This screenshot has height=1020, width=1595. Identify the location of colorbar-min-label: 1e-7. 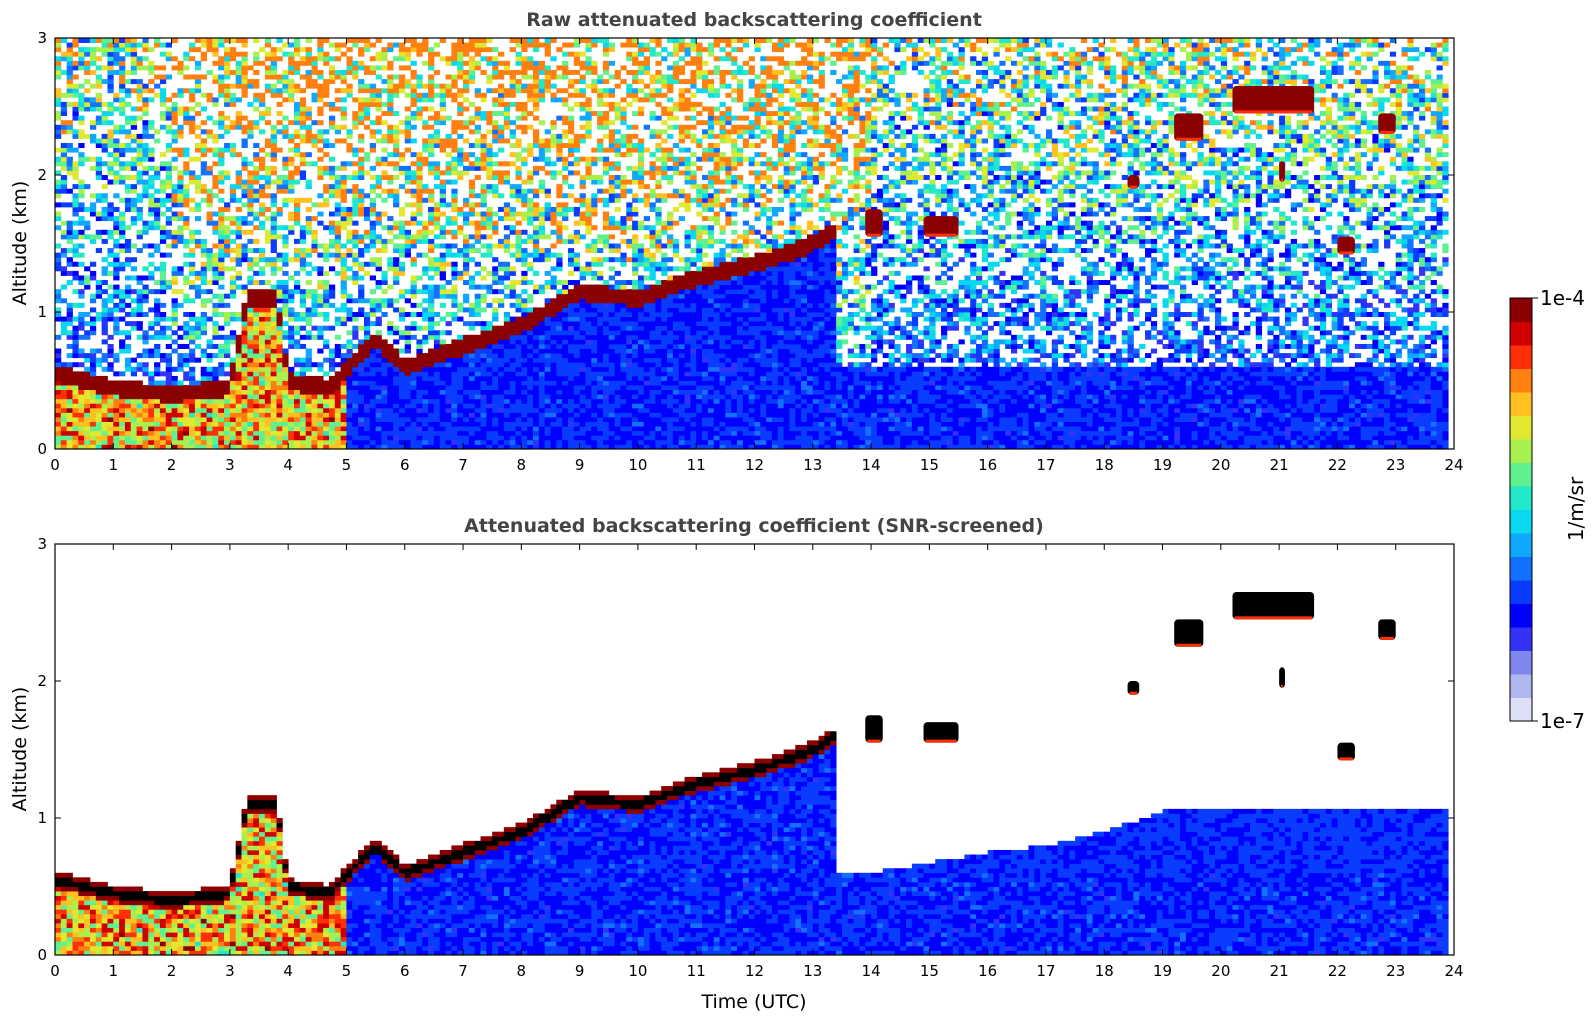
(1562, 721).